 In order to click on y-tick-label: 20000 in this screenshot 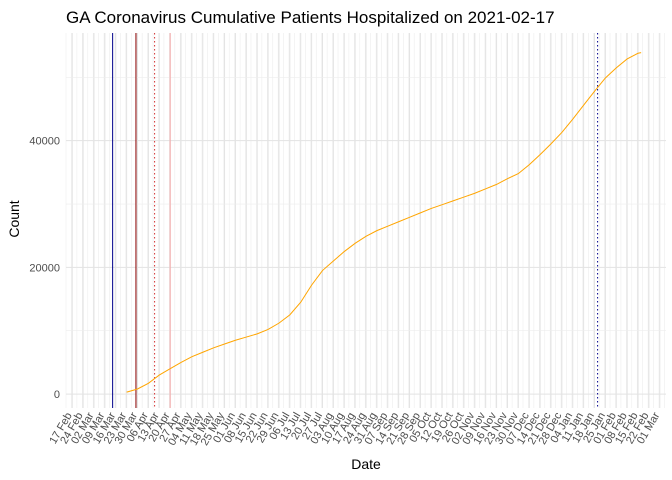, I will do `click(44, 268)`.